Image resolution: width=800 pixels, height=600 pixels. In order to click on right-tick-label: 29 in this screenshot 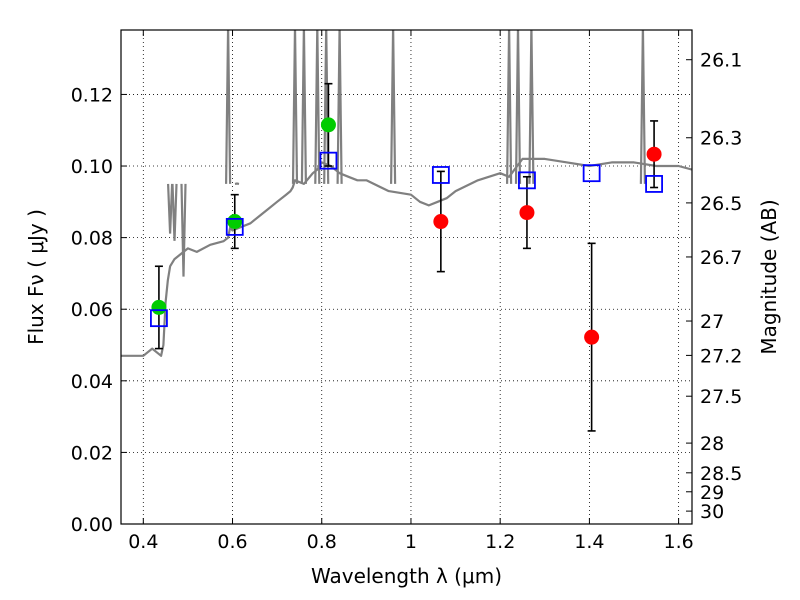, I will do `click(712, 493)`.